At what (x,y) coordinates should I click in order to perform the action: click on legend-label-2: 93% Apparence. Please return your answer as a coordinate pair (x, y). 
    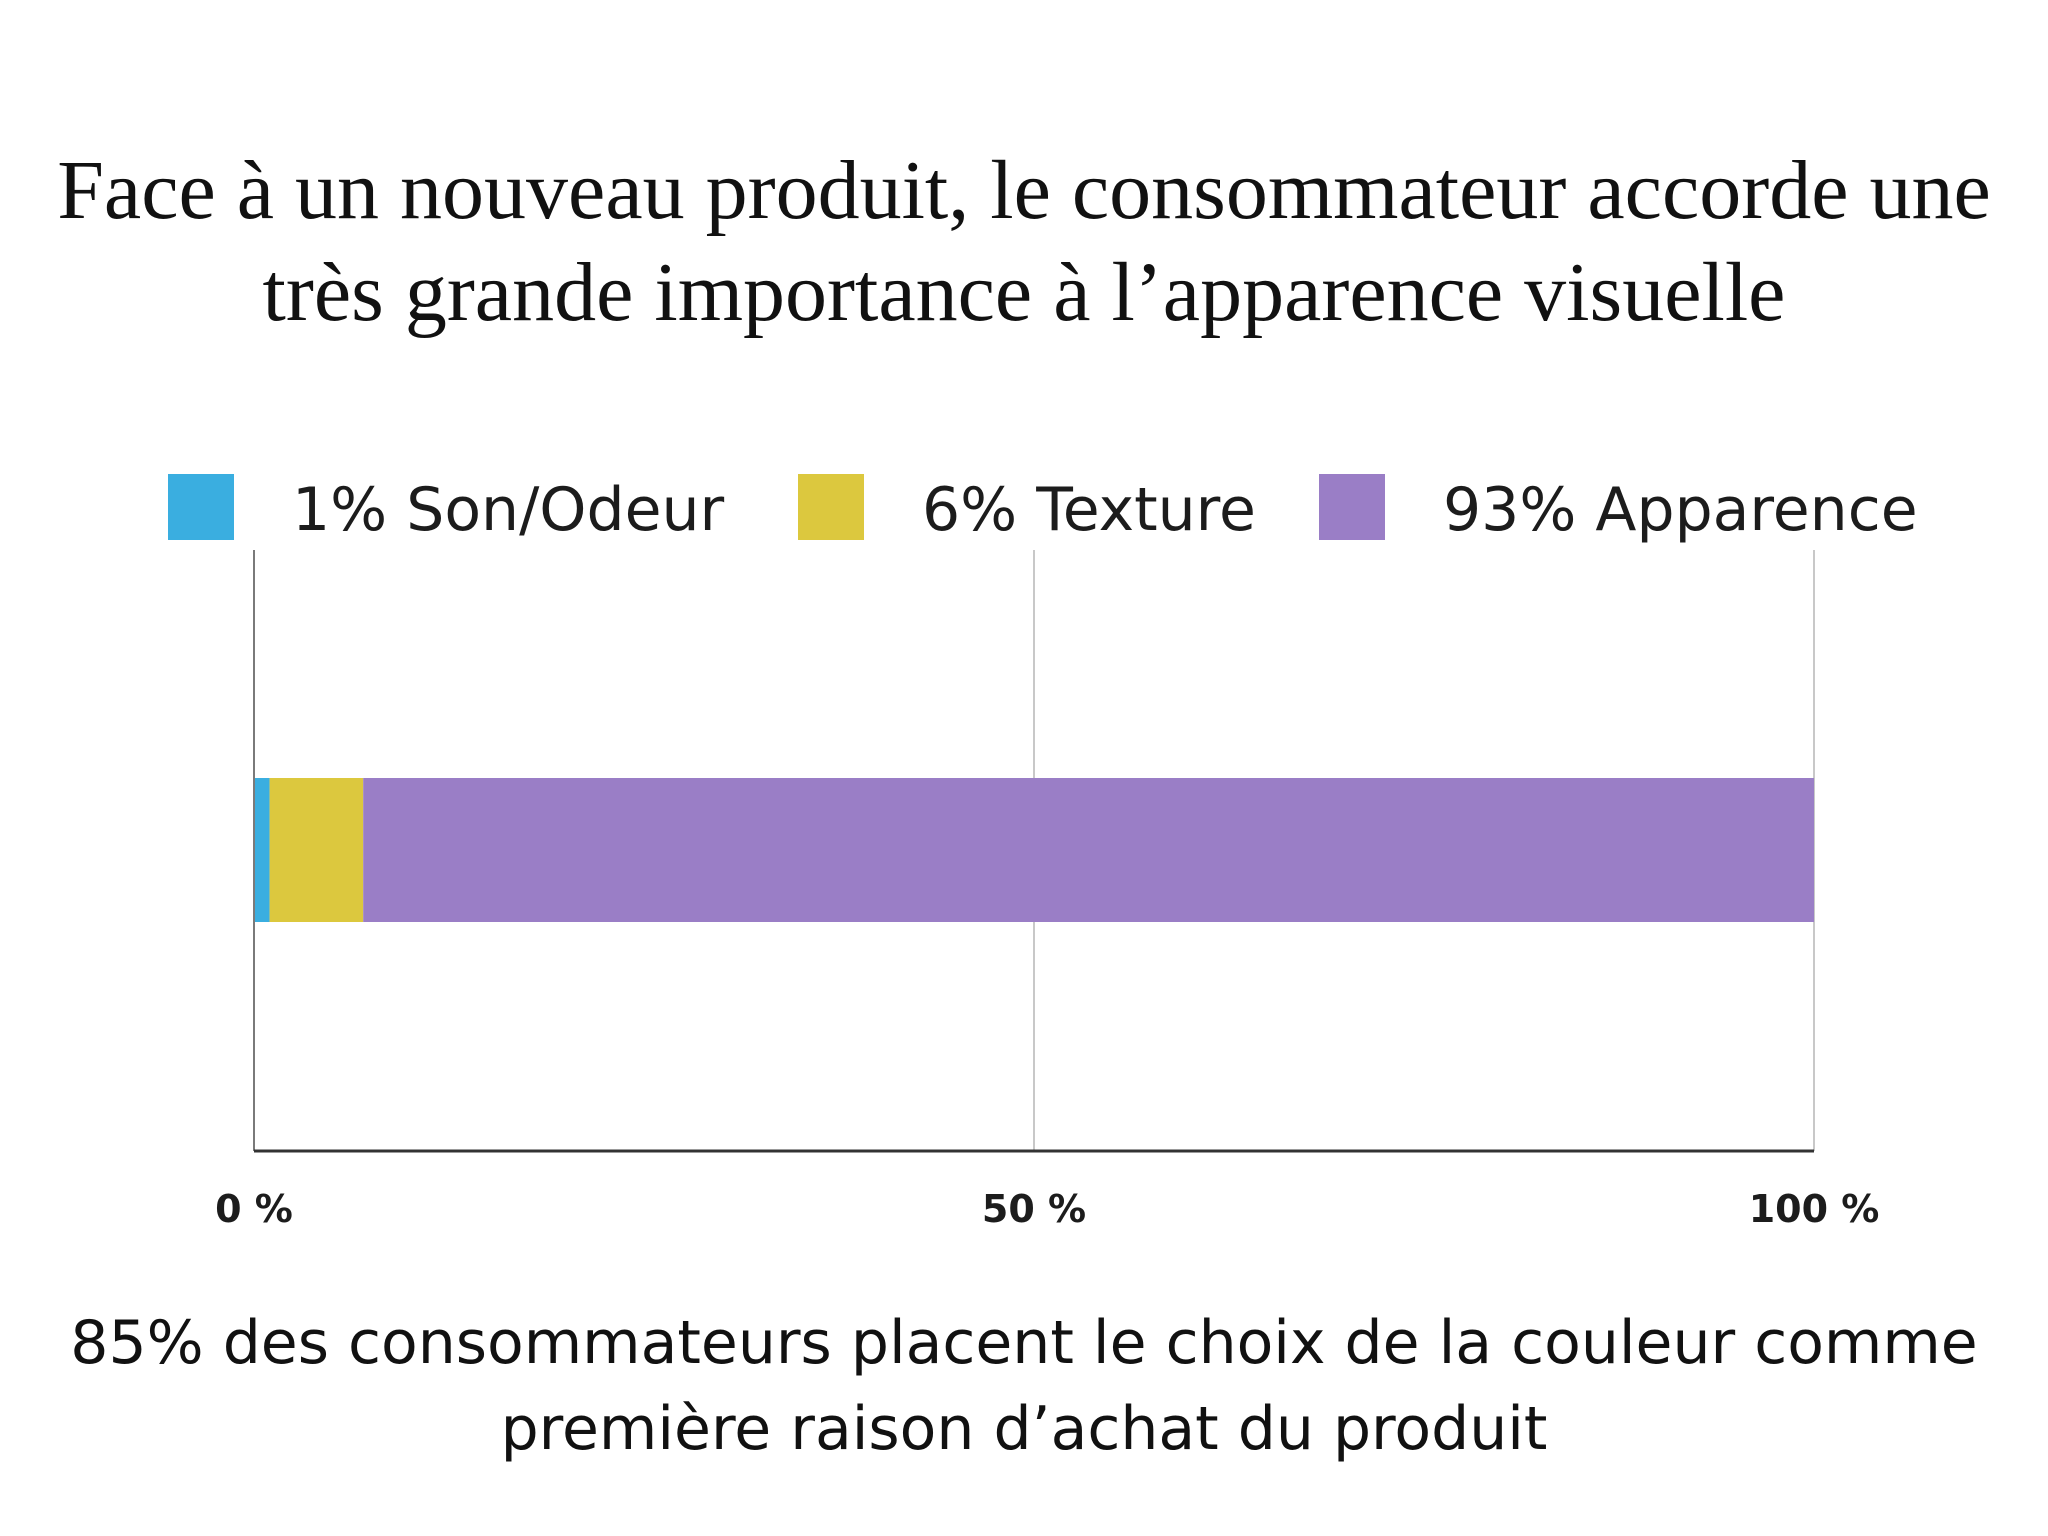
    Looking at the image, I should click on (1680, 510).